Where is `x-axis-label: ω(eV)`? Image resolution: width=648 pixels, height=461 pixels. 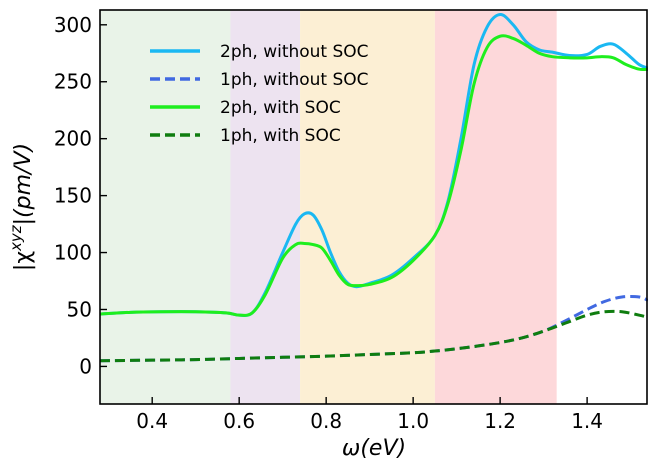
x-axis-label: ω(eV) is located at coordinates (374, 448).